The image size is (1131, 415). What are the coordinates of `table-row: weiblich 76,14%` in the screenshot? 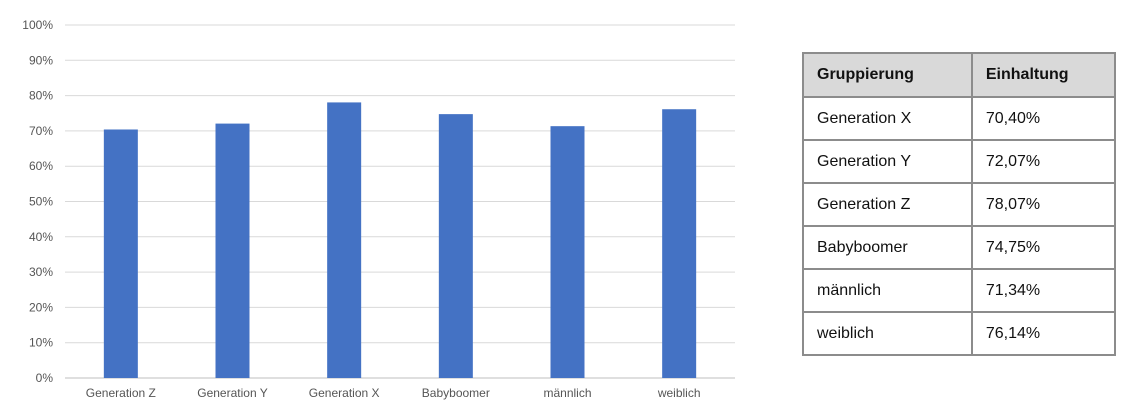 It's located at (959, 333).